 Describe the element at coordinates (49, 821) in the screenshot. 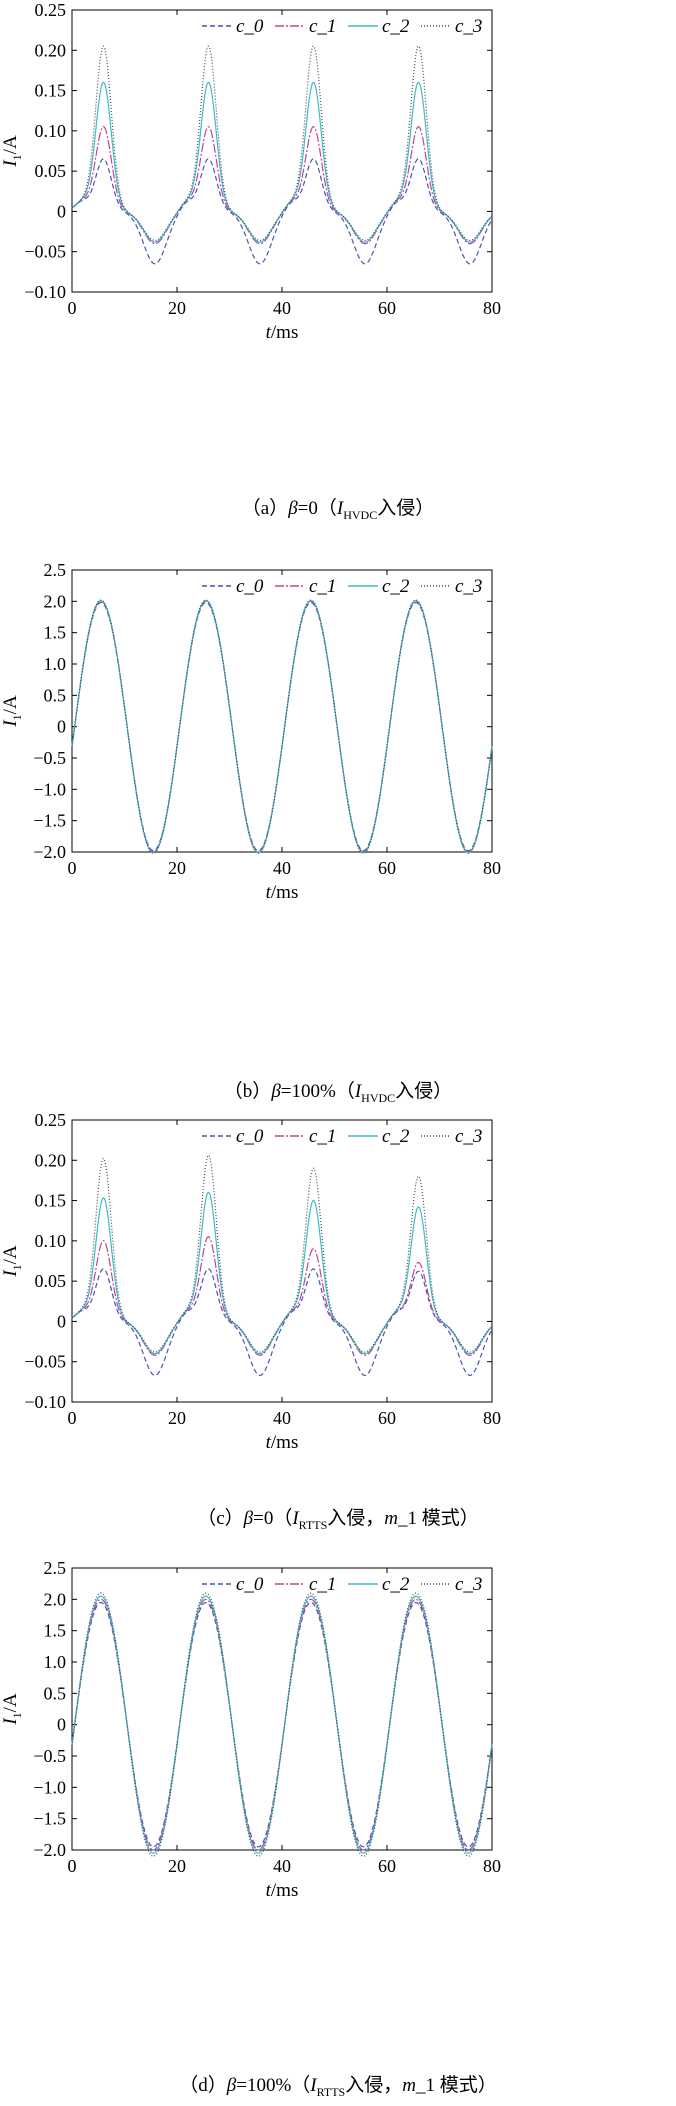

I see `y-tick-label: −1.5` at that location.